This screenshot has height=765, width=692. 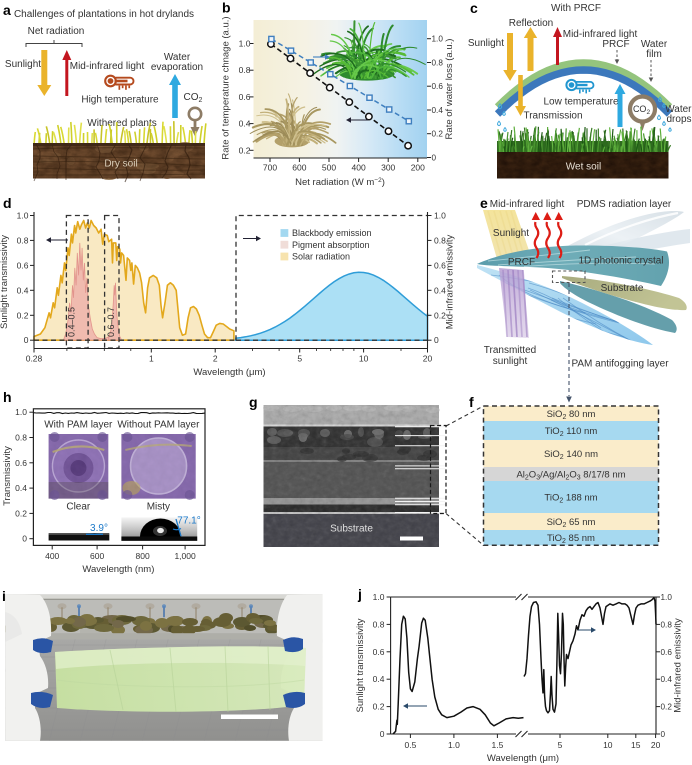 What do you see at coordinates (583, 167) in the screenshot?
I see `svg-text: Wet soil` at bounding box center [583, 167].